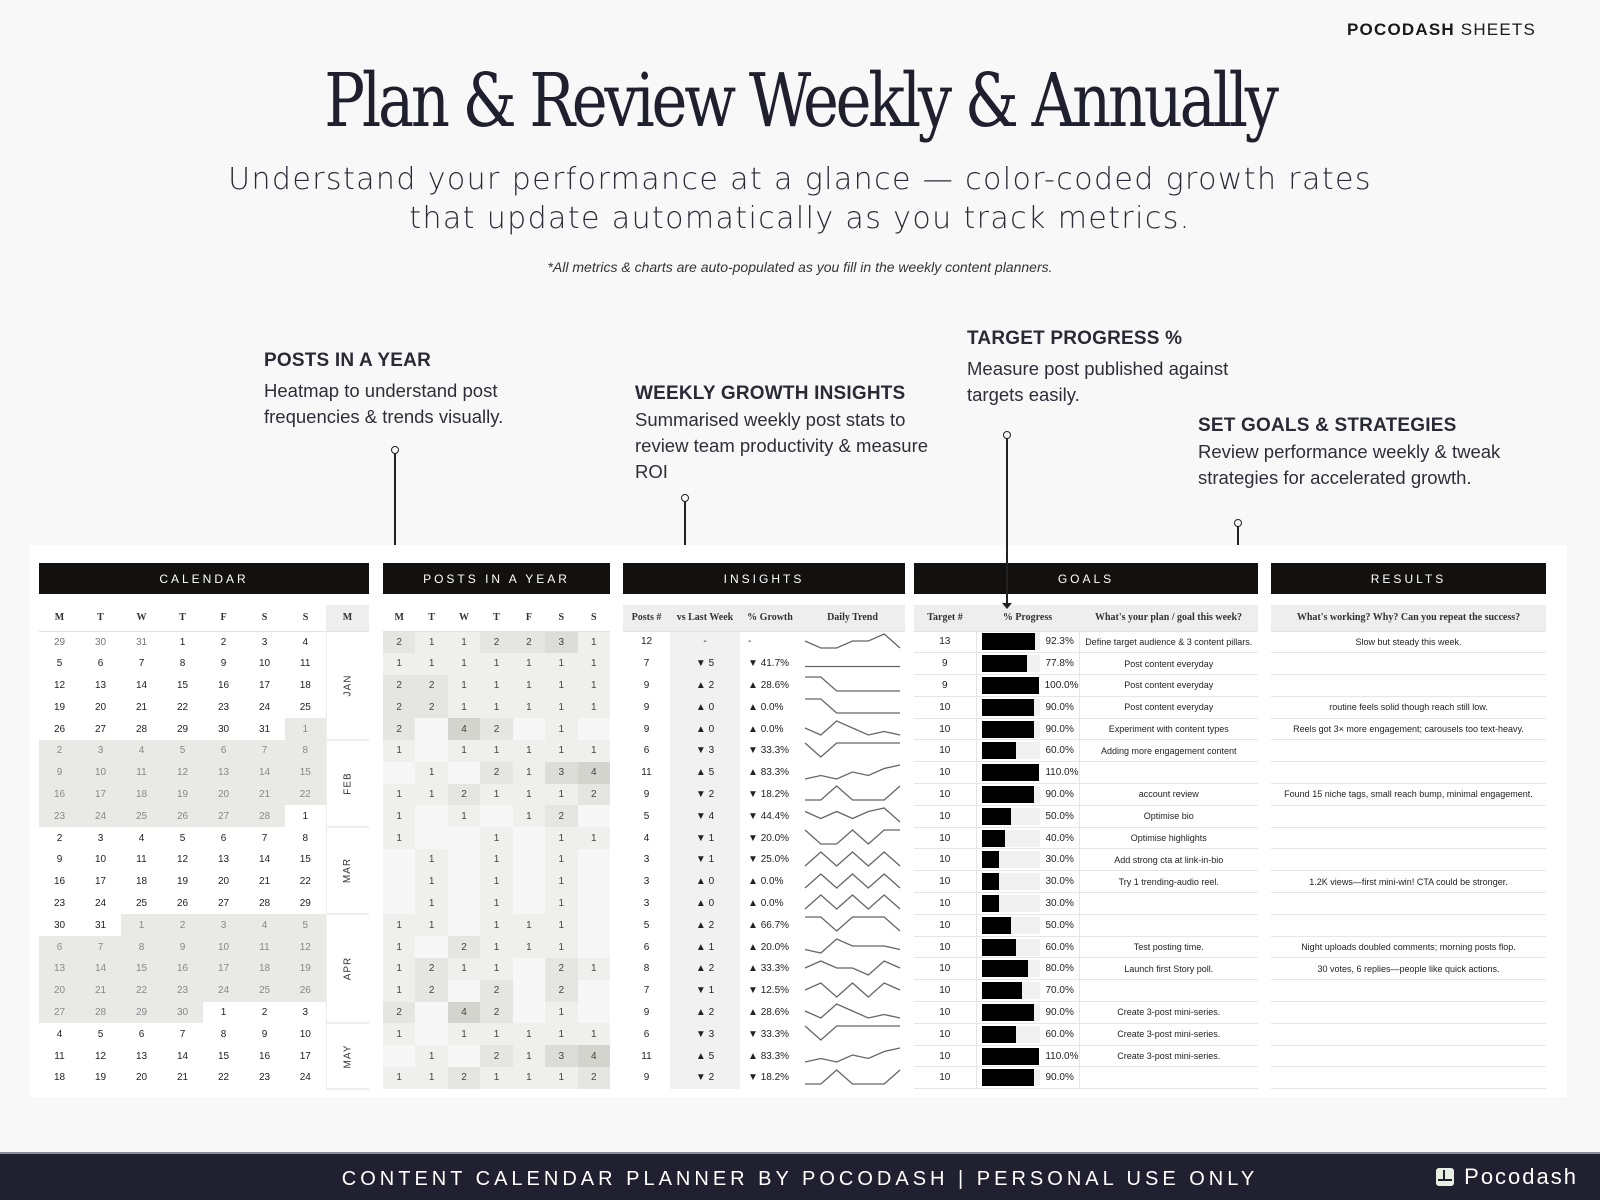  Describe the element at coordinates (770, 816) in the screenshot. I see `growth-percent: ▼ 44.4%` at that location.